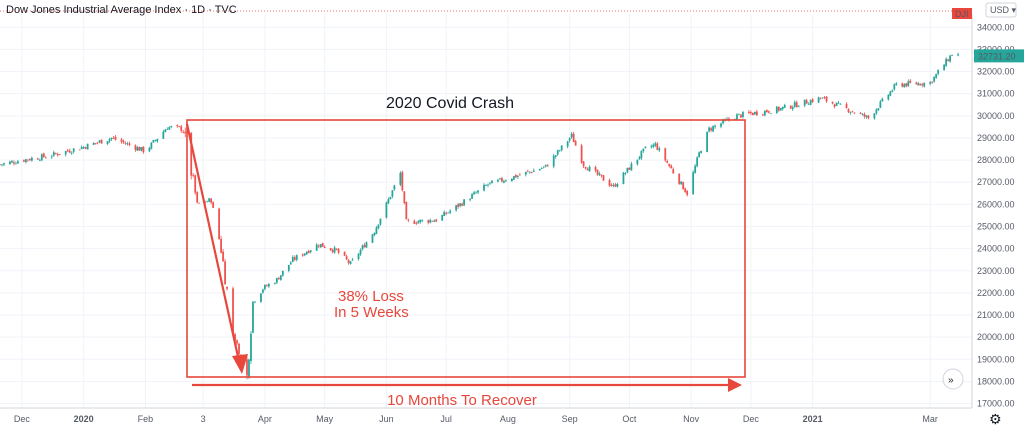  Describe the element at coordinates (996, 182) in the screenshot. I see `y-tick-label: 27000.00` at that location.